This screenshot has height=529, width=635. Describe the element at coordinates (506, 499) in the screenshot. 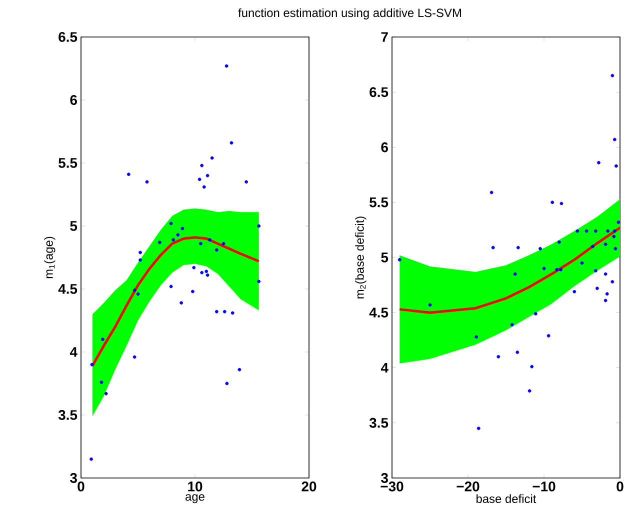

I see `x-axis-title: base deficit` at that location.